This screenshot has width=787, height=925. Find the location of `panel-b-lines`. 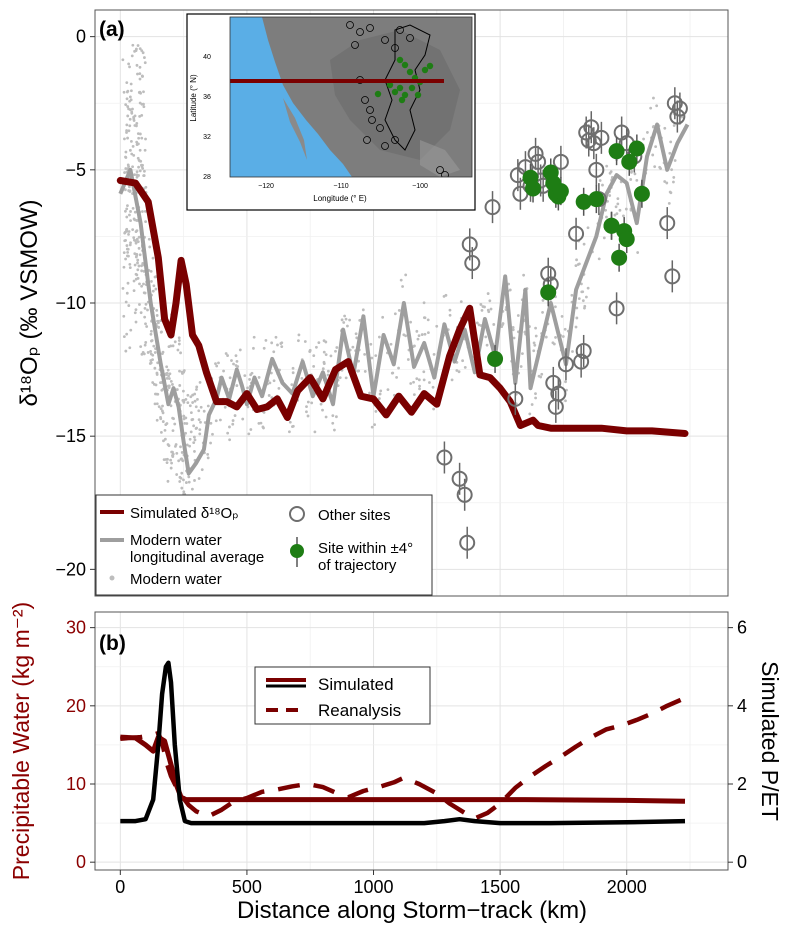

panel-b-lines is located at coordinates (403, 743).